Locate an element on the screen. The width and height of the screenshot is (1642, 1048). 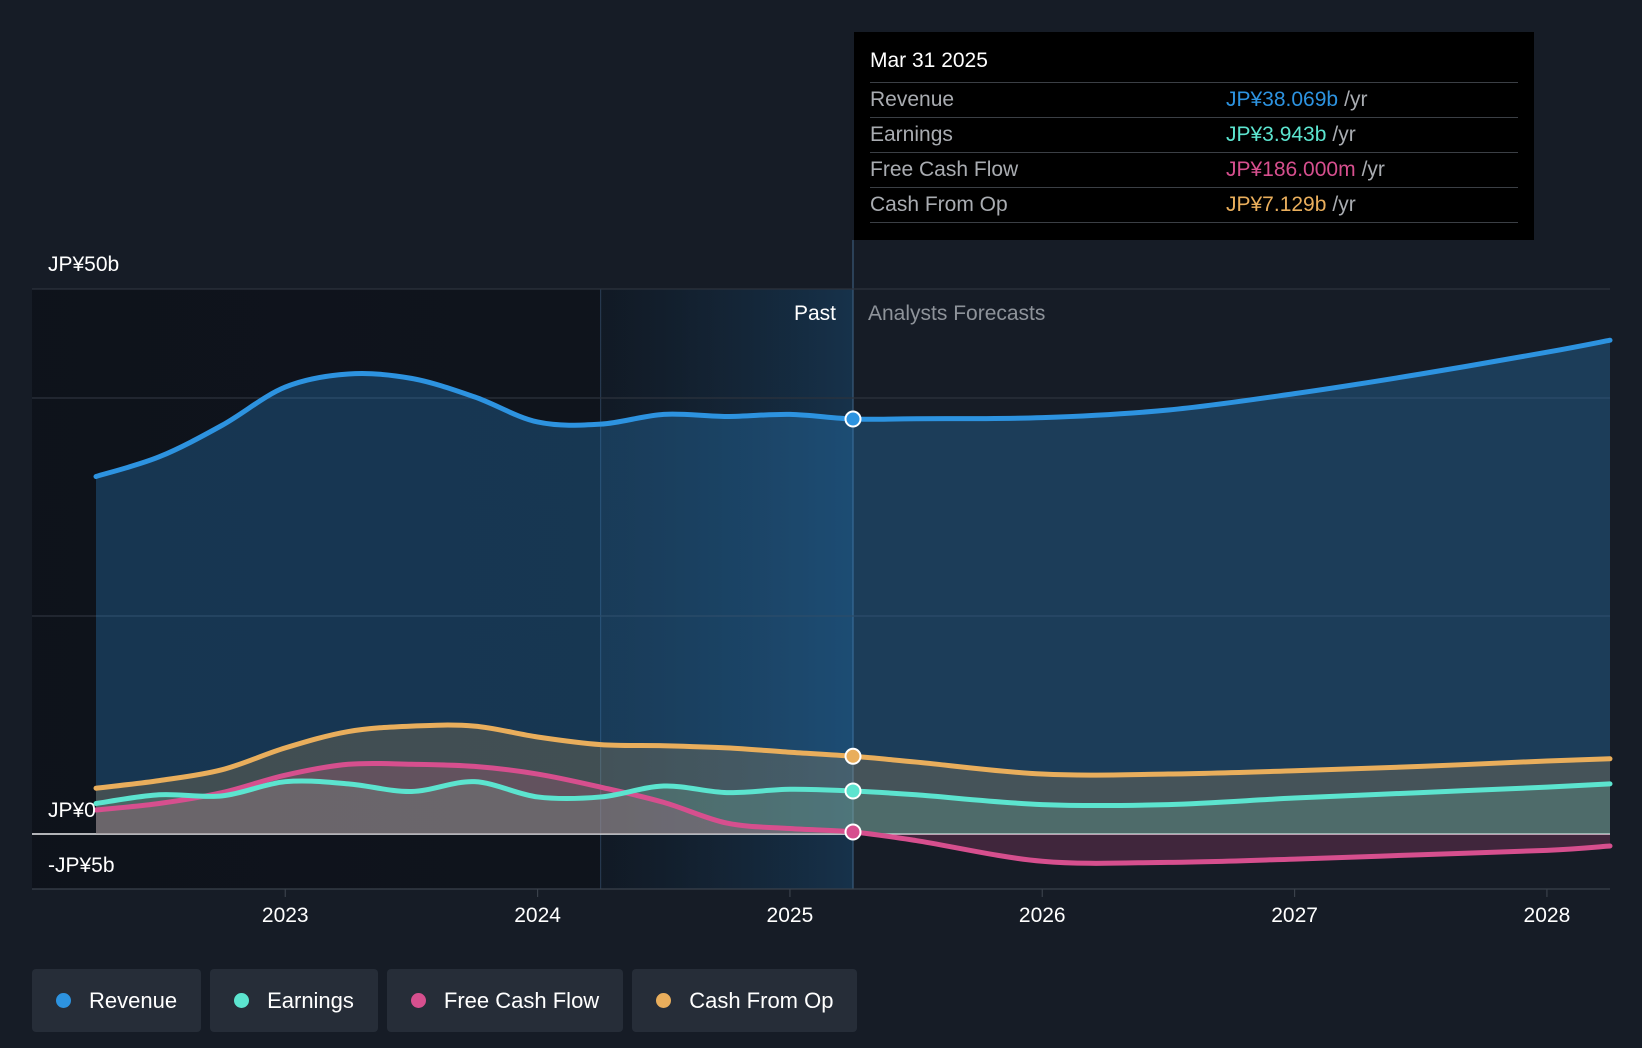
tooltip-row-earnings: Earnings JP¥3.943b /yr is located at coordinates (1194, 134).